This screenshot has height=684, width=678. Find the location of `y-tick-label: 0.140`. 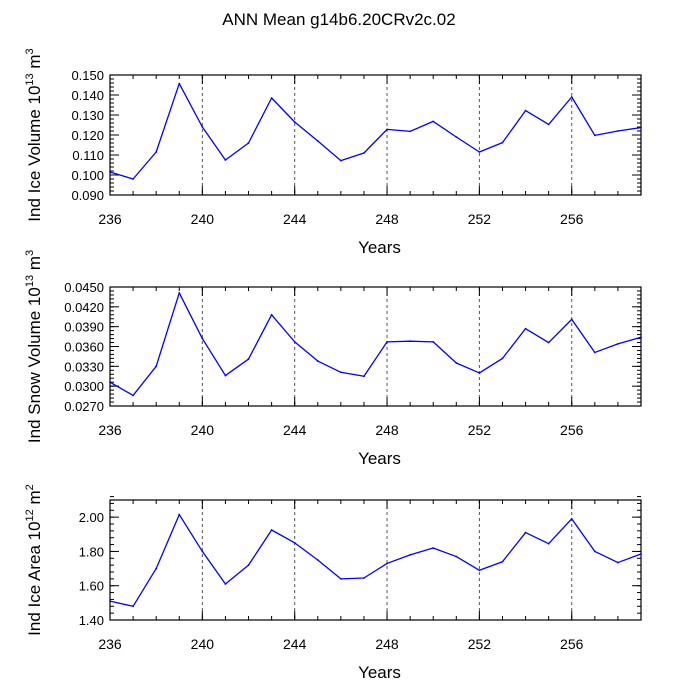

y-tick-label: 0.140 is located at coordinates (87, 95).